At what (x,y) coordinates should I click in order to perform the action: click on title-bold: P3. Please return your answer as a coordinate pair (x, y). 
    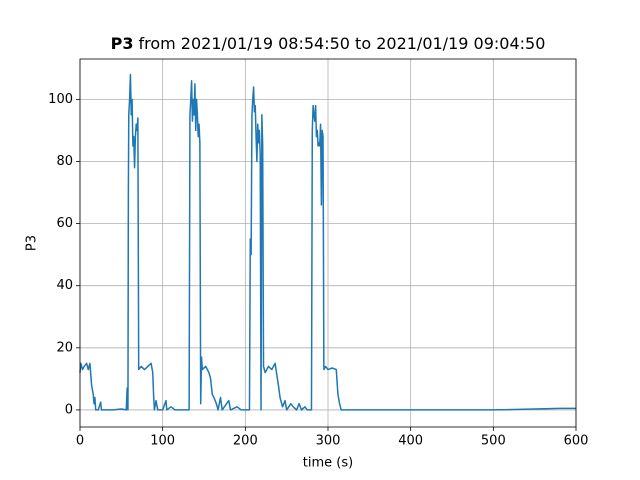
    Looking at the image, I should click on (122, 43).